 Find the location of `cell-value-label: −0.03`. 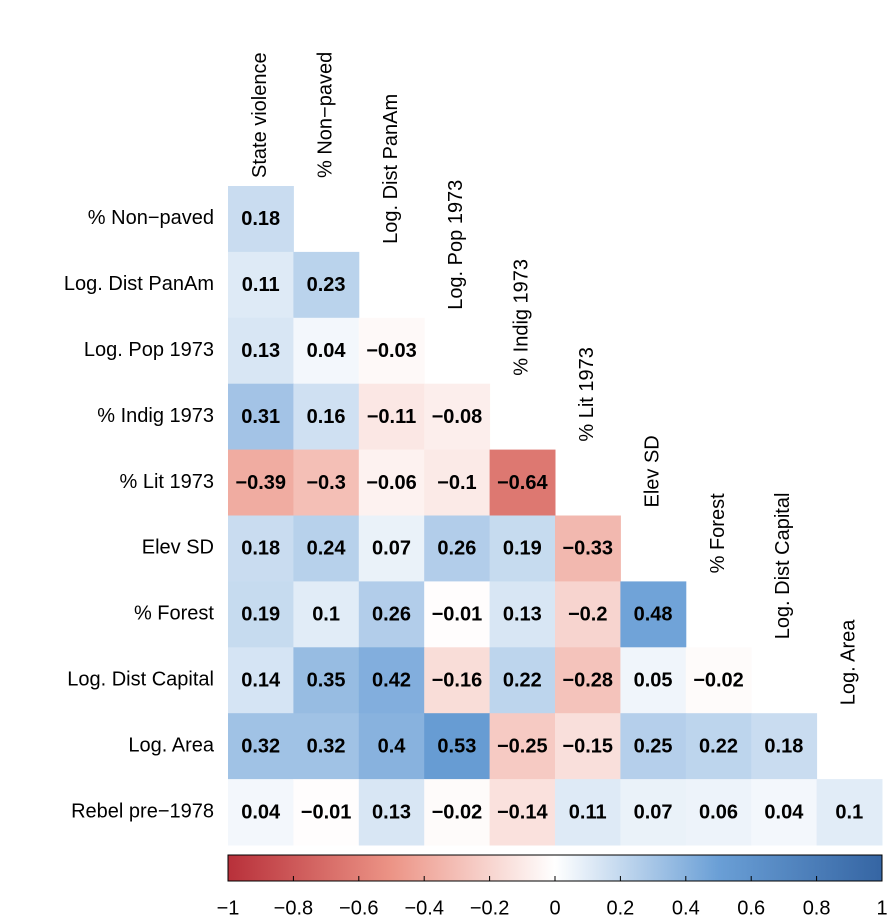

cell-value-label: −0.03 is located at coordinates (391, 351).